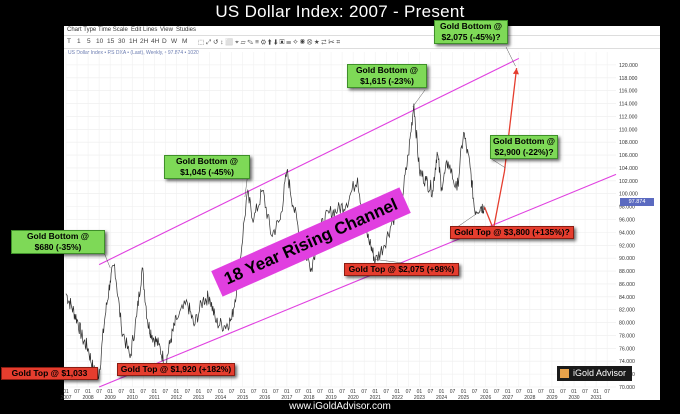 Image resolution: width=680 pixels, height=414 pixels. Describe the element at coordinates (340, 11) in the screenshot. I see `chart-title: US Dollar Index: 2007 - Present` at that location.